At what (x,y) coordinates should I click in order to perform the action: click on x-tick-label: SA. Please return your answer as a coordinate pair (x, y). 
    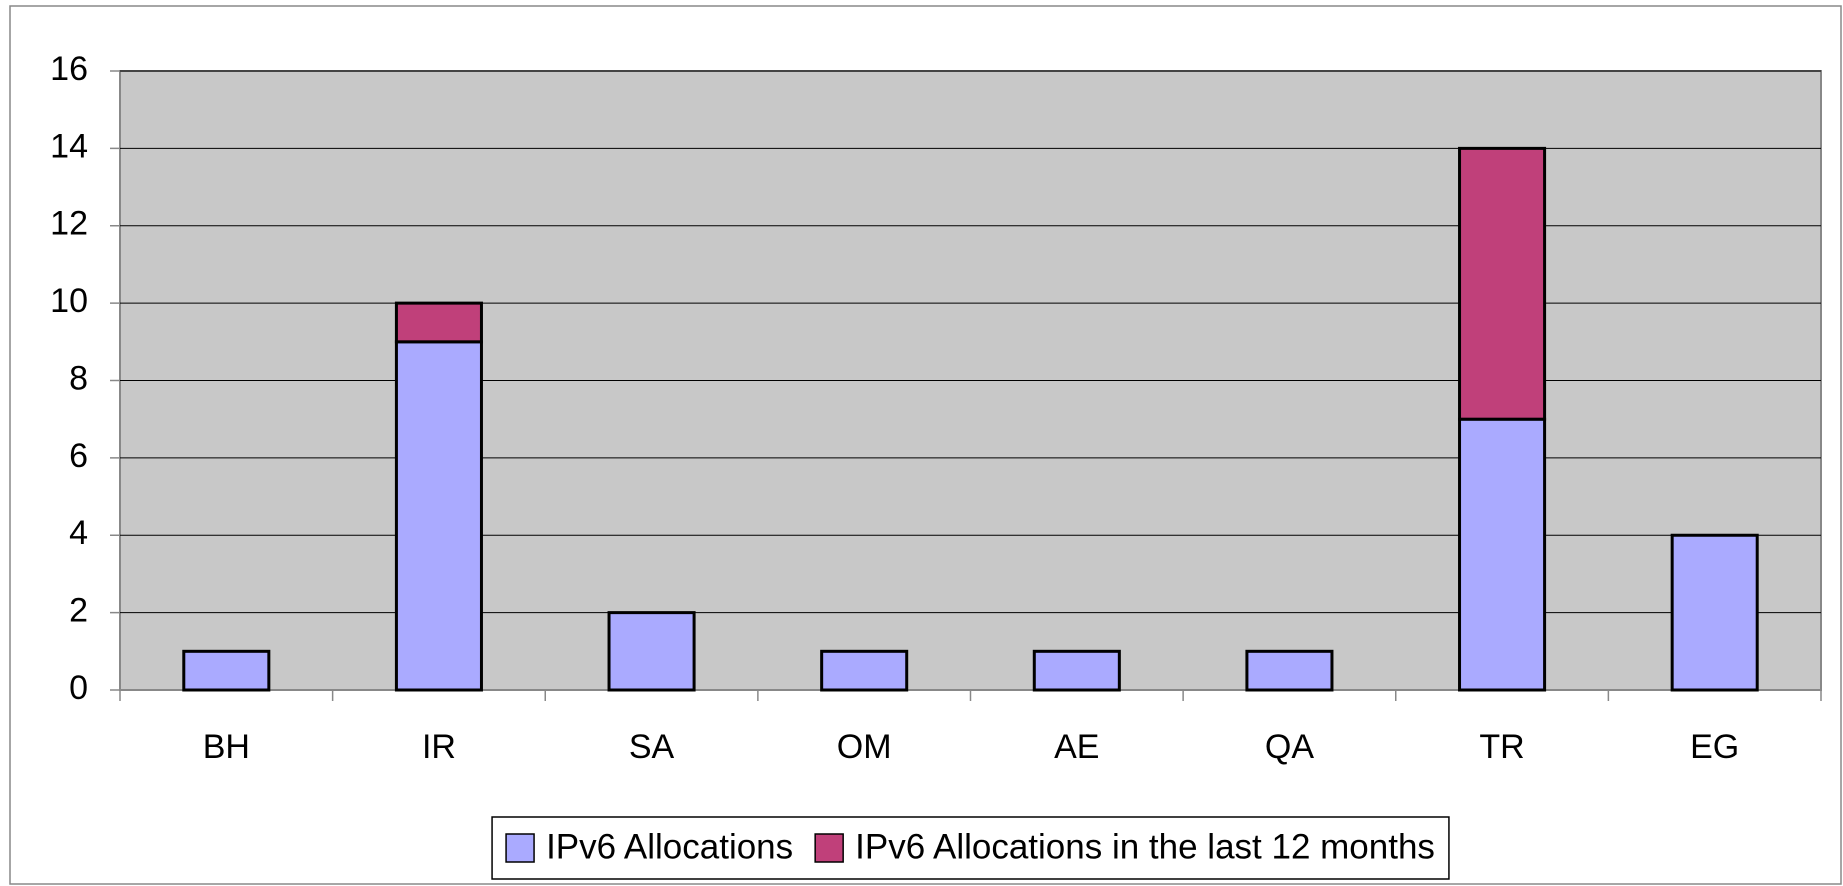
    Looking at the image, I should click on (652, 747).